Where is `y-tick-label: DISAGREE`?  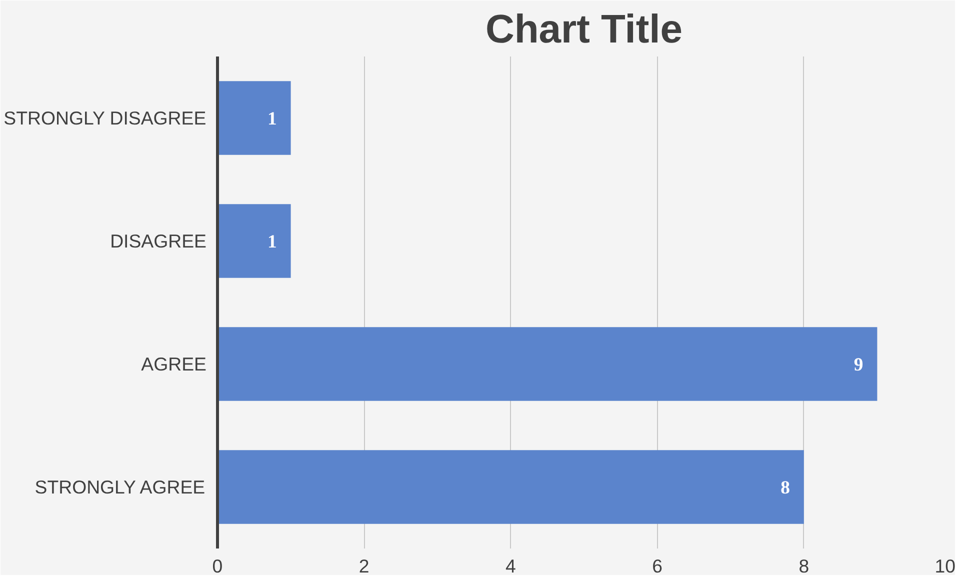 y-tick-label: DISAGREE is located at coordinates (158, 241).